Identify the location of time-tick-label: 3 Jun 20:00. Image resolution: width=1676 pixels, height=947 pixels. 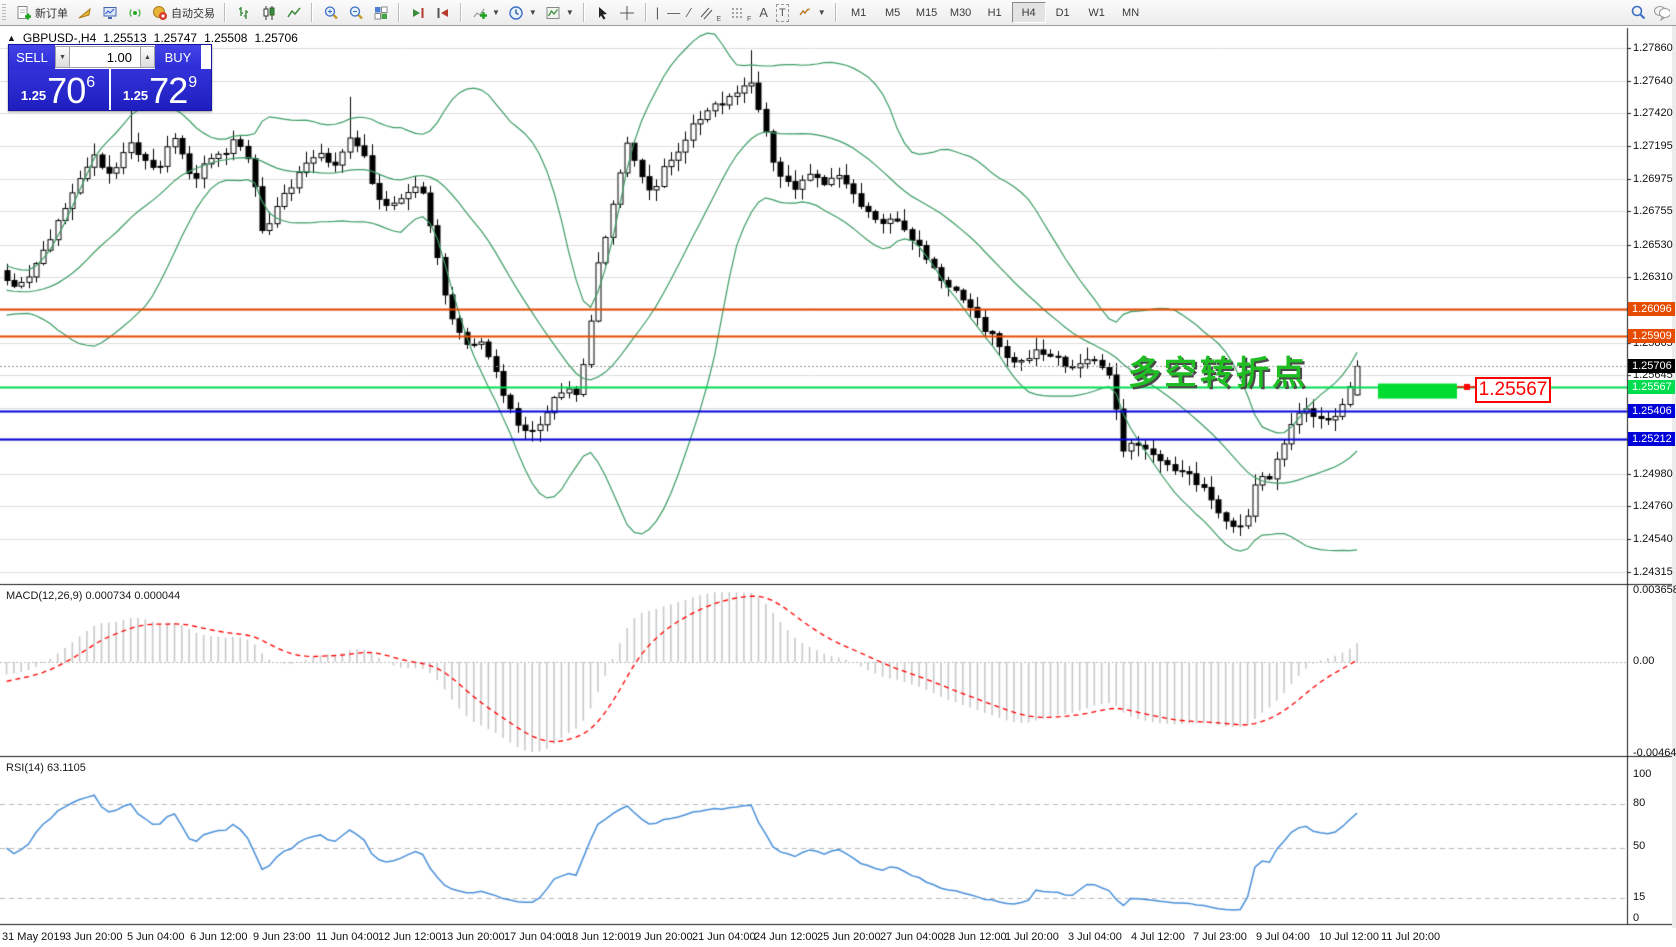
(94, 937).